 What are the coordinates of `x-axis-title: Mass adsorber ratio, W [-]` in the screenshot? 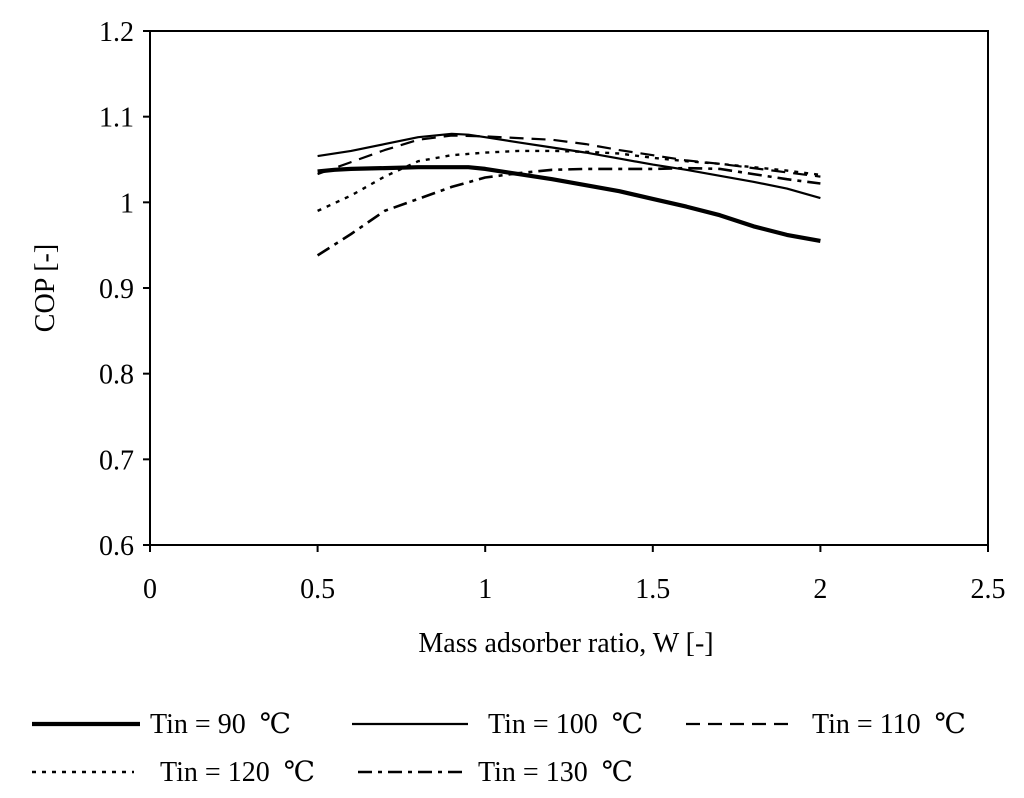 It's located at (565, 643).